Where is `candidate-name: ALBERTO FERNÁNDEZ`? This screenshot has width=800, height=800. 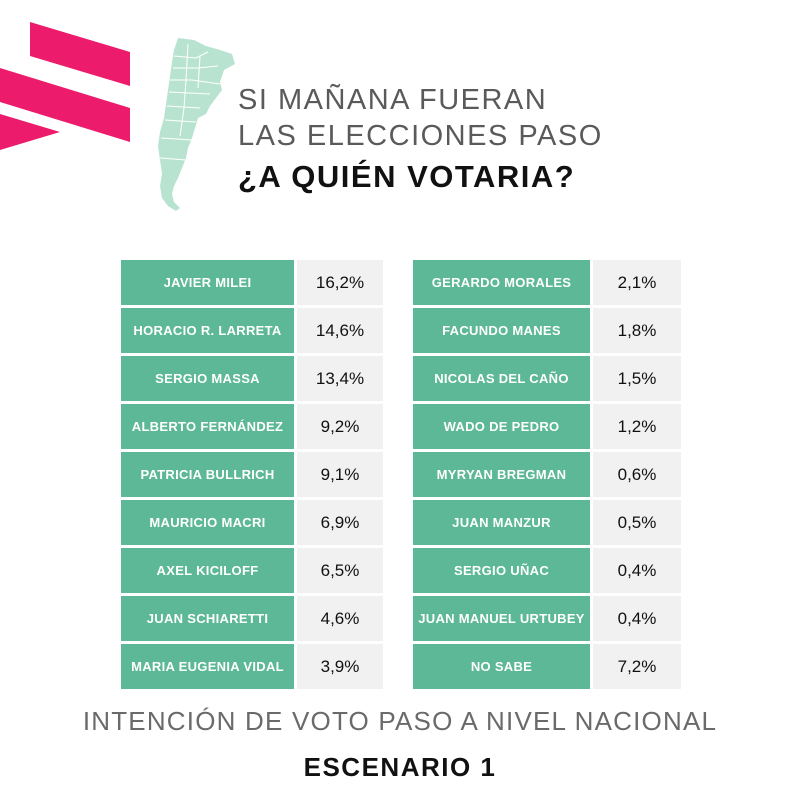
candidate-name: ALBERTO FERNÁNDEZ is located at coordinates (207, 426).